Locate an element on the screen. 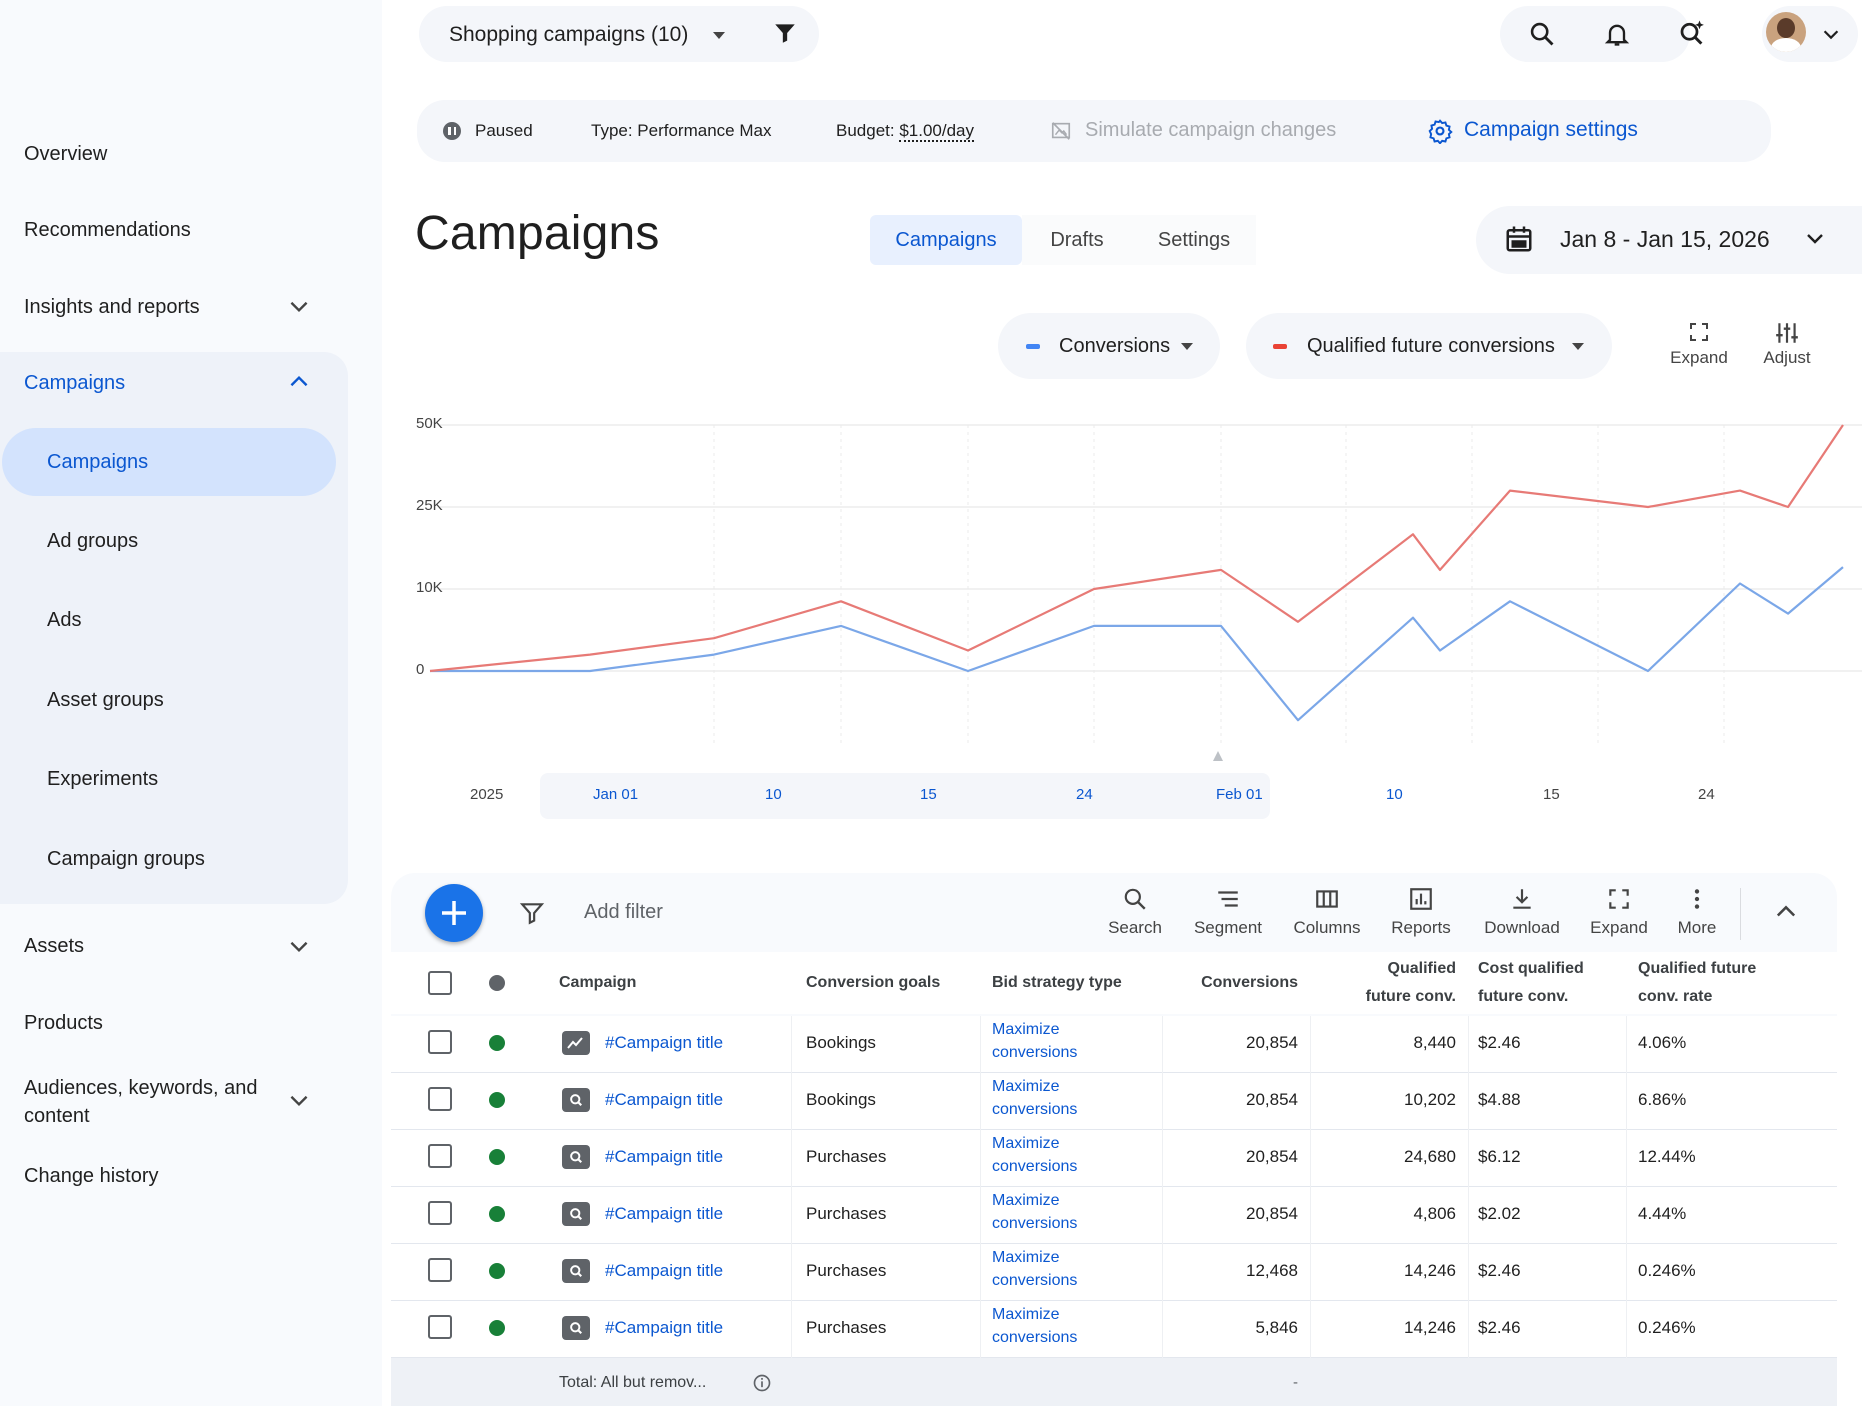 The image size is (1862, 1406). gear-icon is located at coordinates (1440, 131).